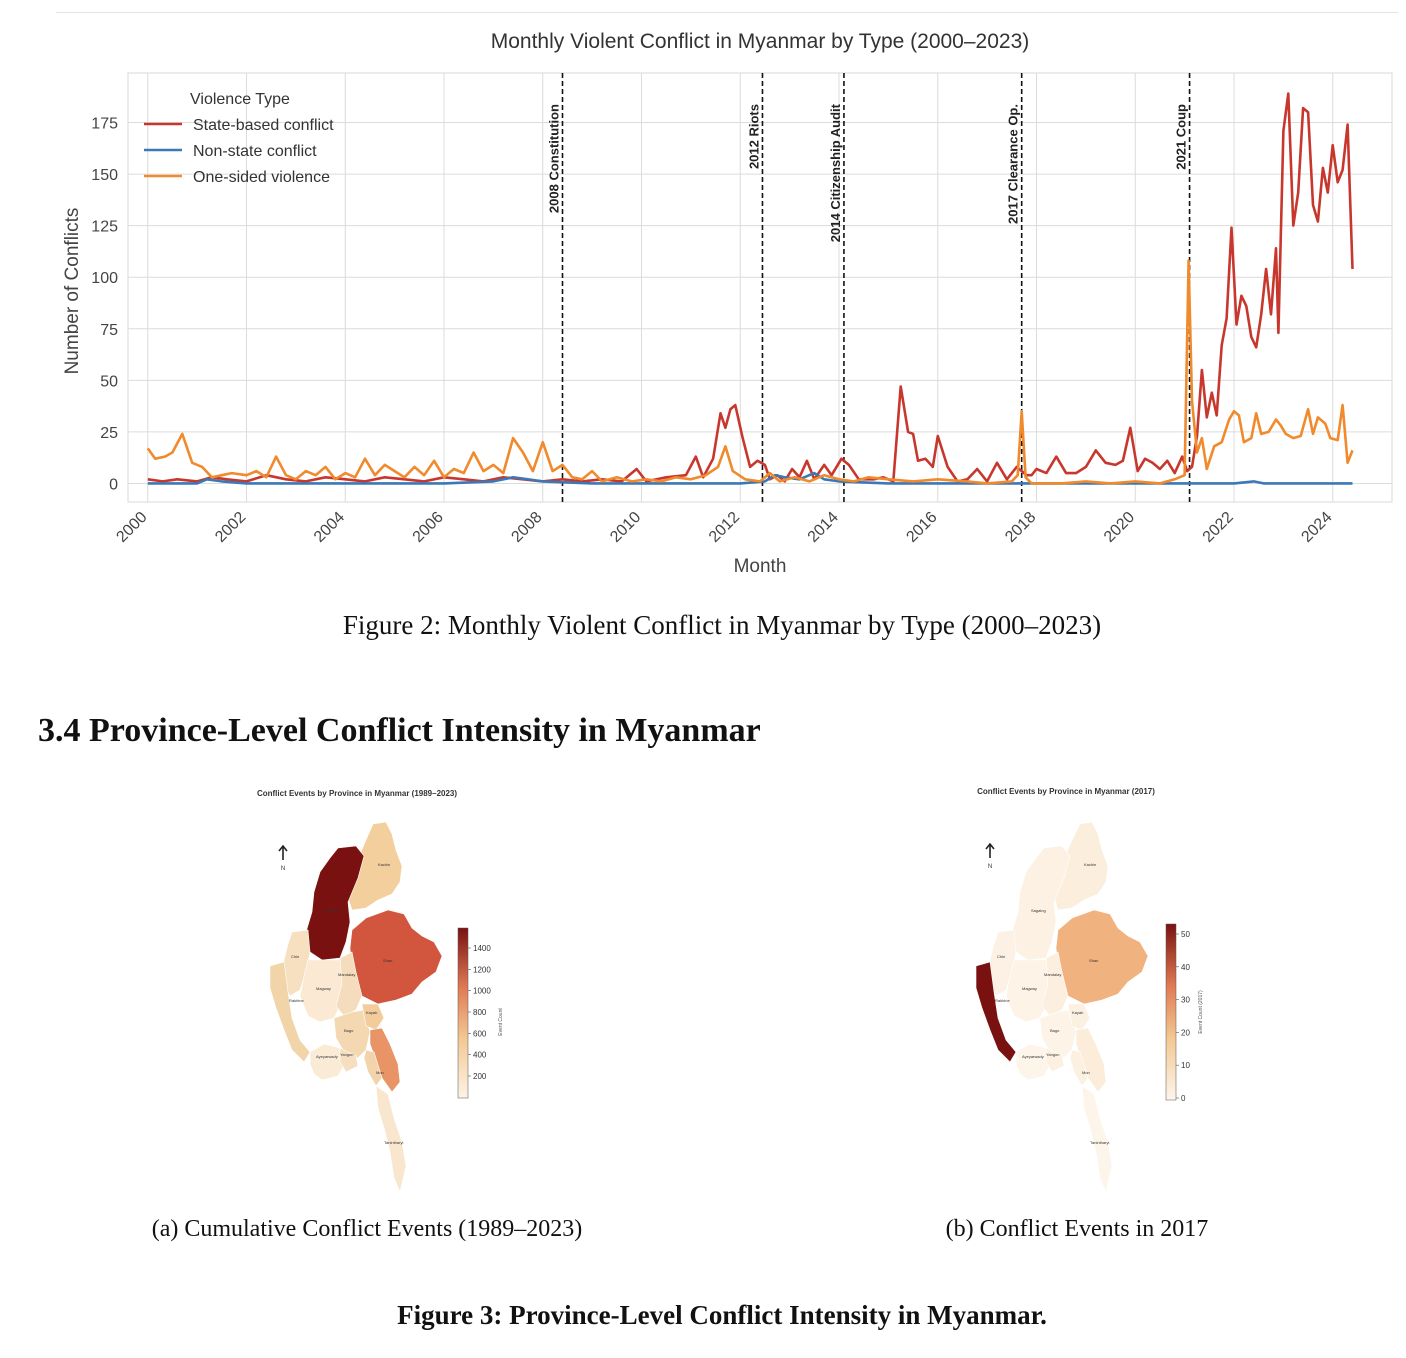 The height and width of the screenshot is (1358, 1406). What do you see at coordinates (371, 1012) in the screenshot?
I see `svg-text: Kayah` at bounding box center [371, 1012].